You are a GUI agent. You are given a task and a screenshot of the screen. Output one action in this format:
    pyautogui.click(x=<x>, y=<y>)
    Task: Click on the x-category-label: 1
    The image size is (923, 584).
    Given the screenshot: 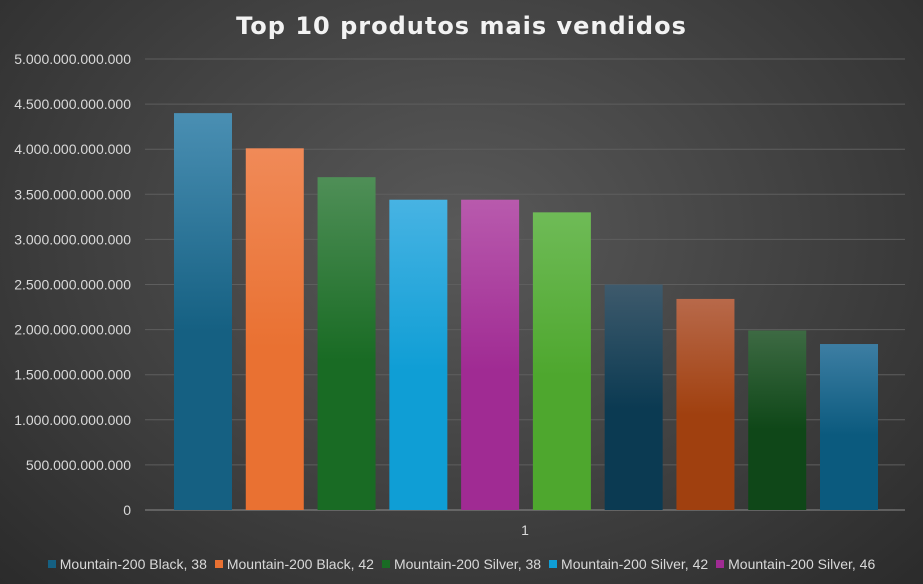 What is the action you would take?
    pyautogui.click(x=525, y=530)
    